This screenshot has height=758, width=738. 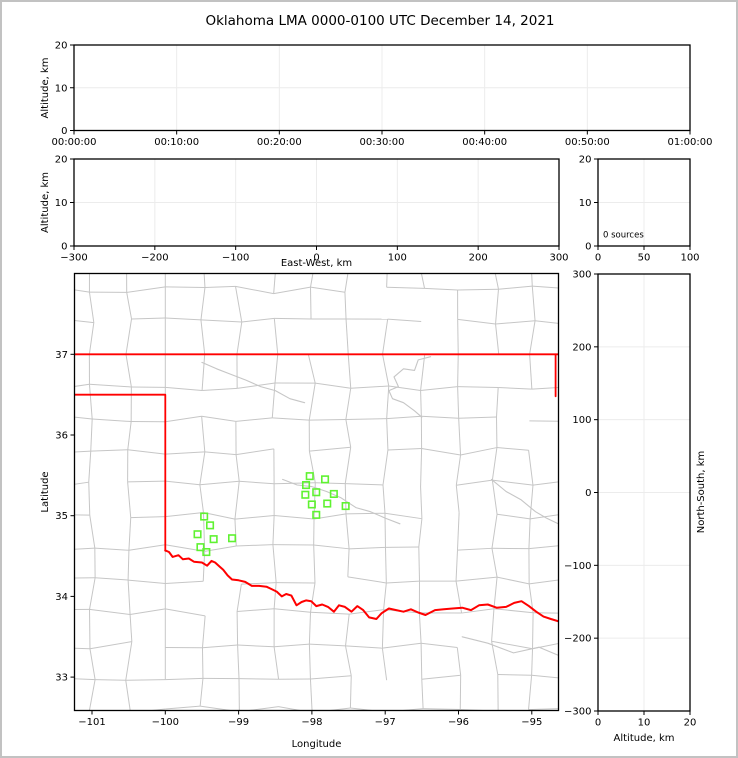 What do you see at coordinates (577, 566) in the screenshot?
I see `y-tick-label: −100` at bounding box center [577, 566].